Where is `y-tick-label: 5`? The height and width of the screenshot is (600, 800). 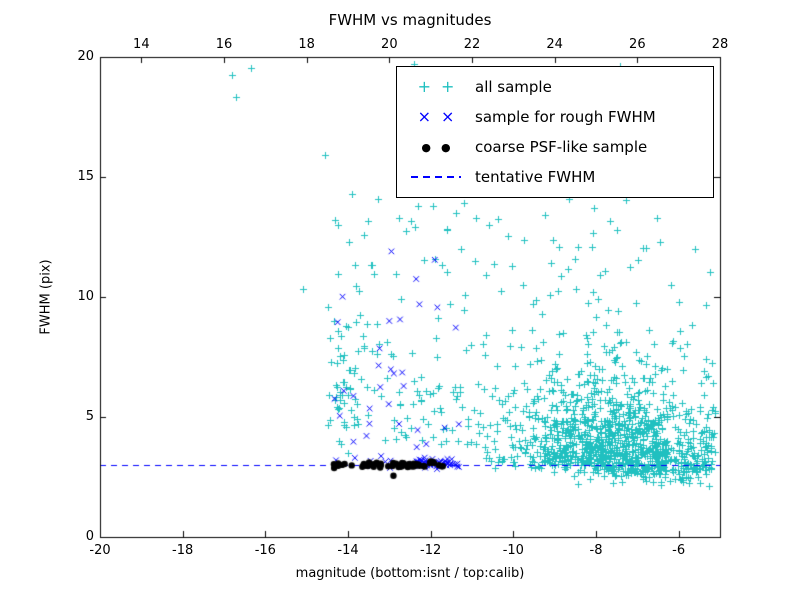
y-tick-label: 5 is located at coordinates (89, 416).